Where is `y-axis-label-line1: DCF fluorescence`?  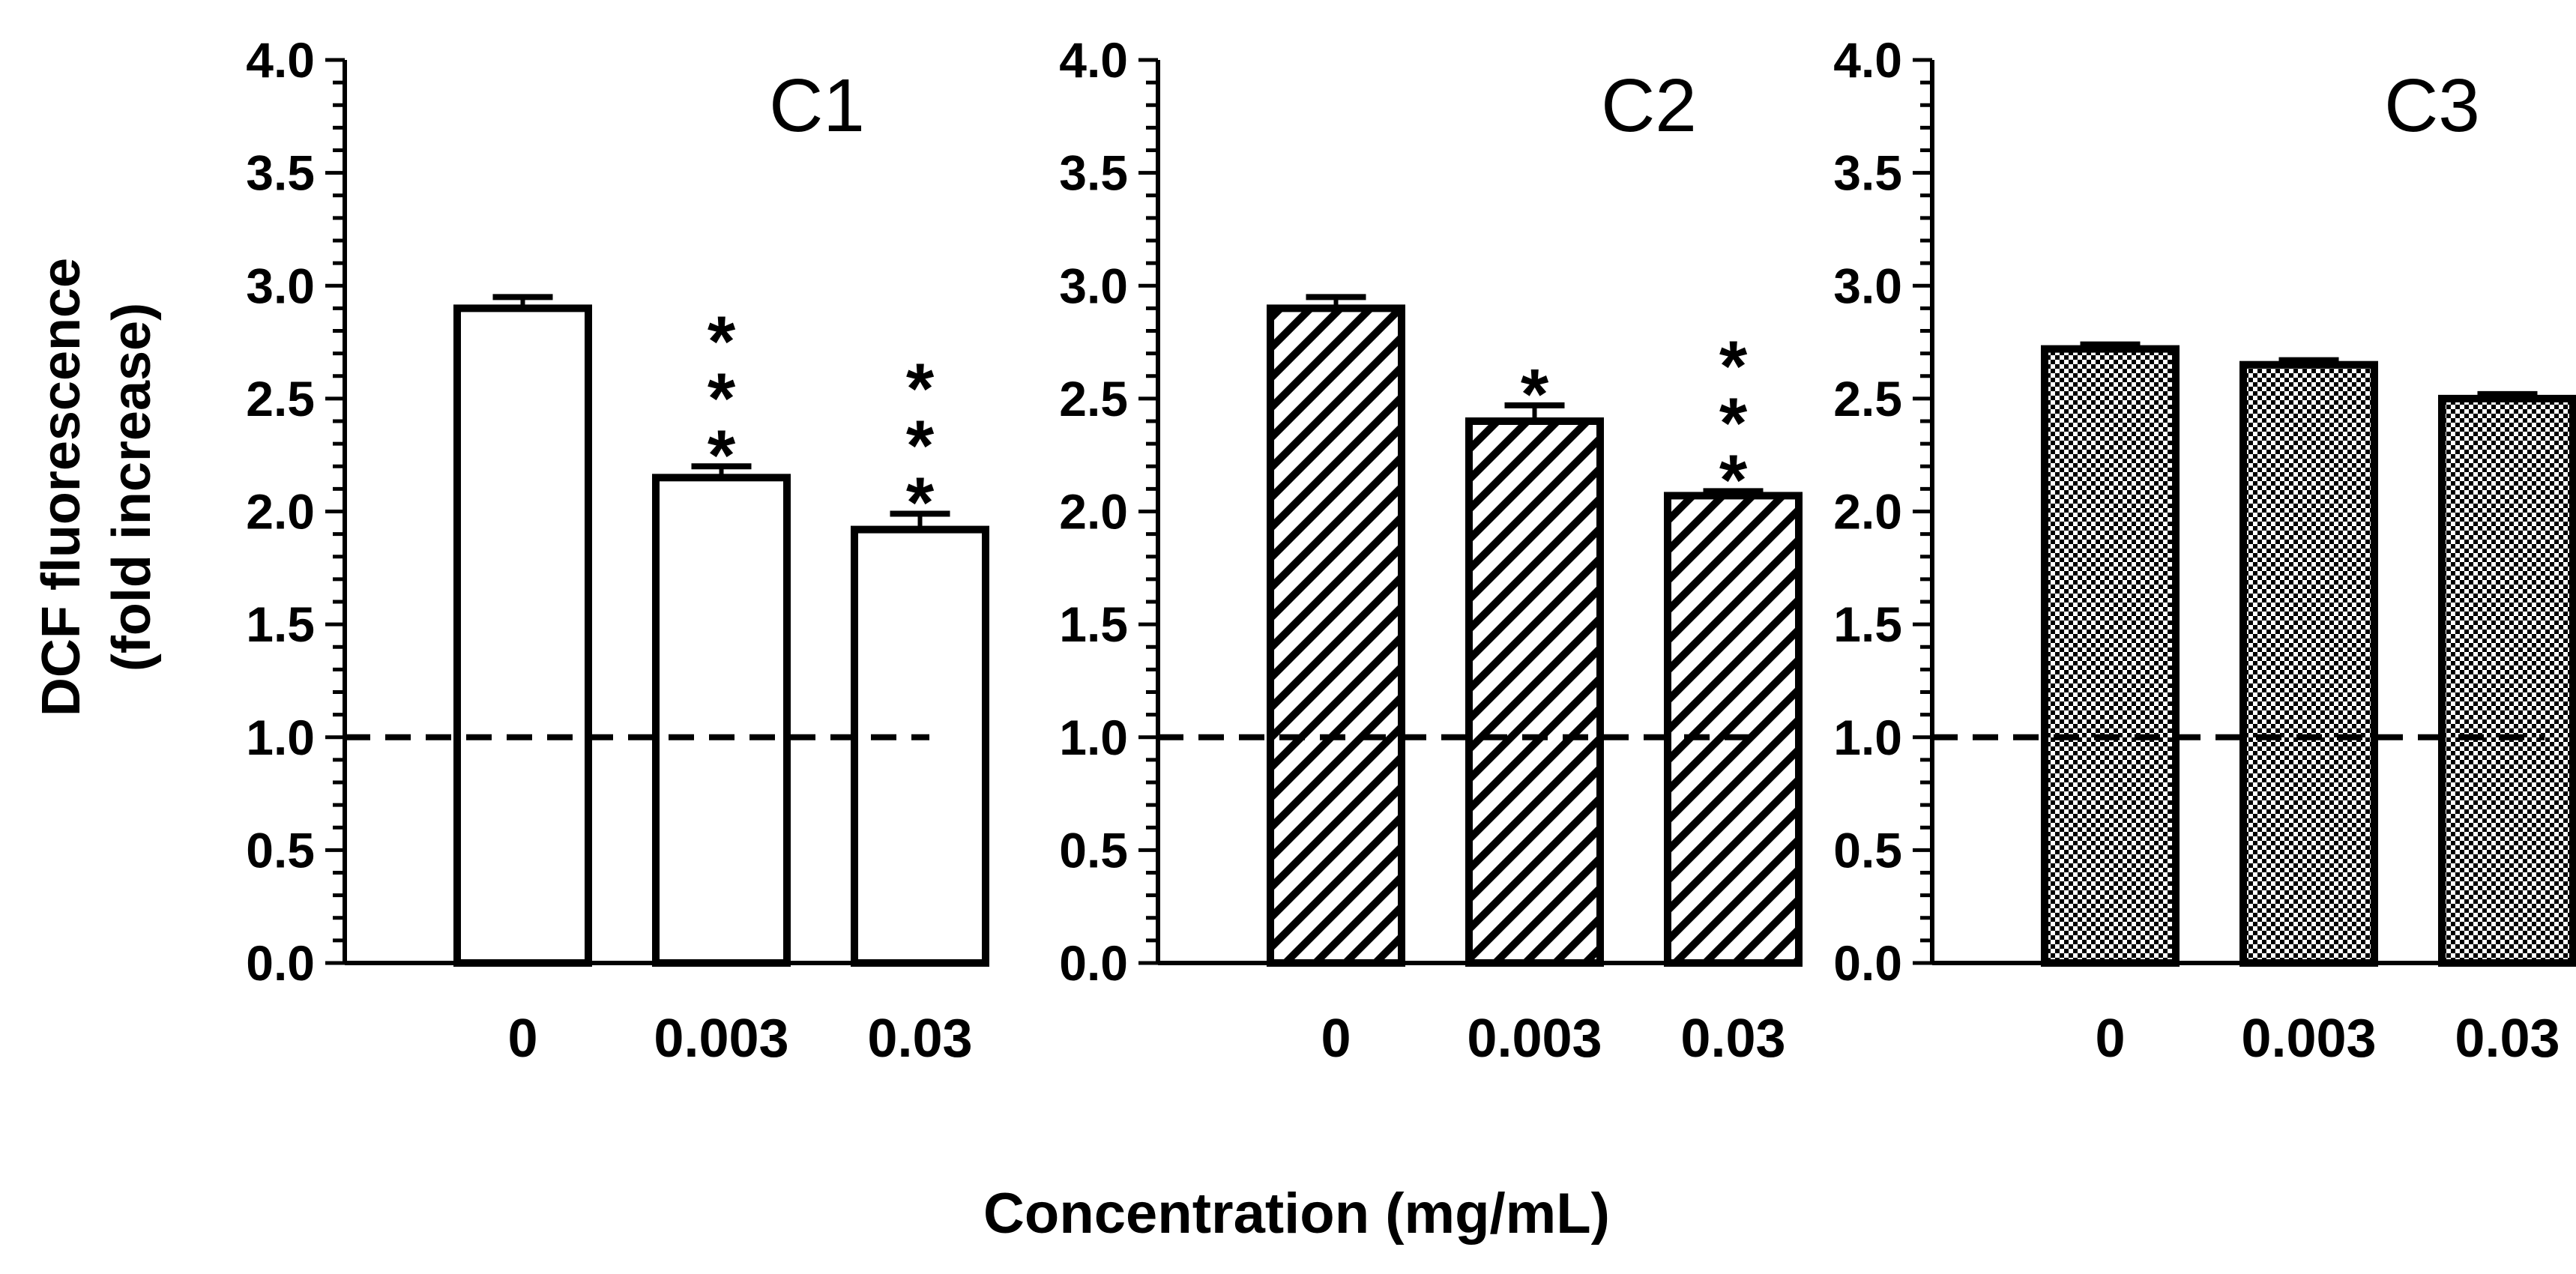
y-axis-label-line1: DCF fluorescence is located at coordinates (61, 487).